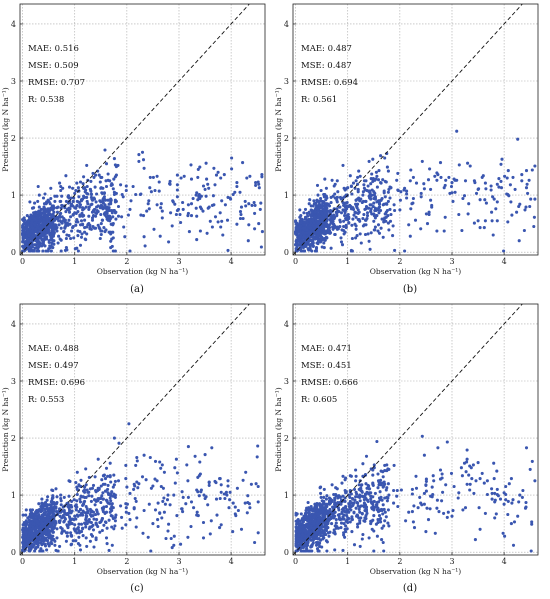 Image resolution: width=550 pixels, height=599 pixels. What do you see at coordinates (326, 366) in the screenshot?
I see `metric-label: MSE: 0.451` at bounding box center [326, 366].